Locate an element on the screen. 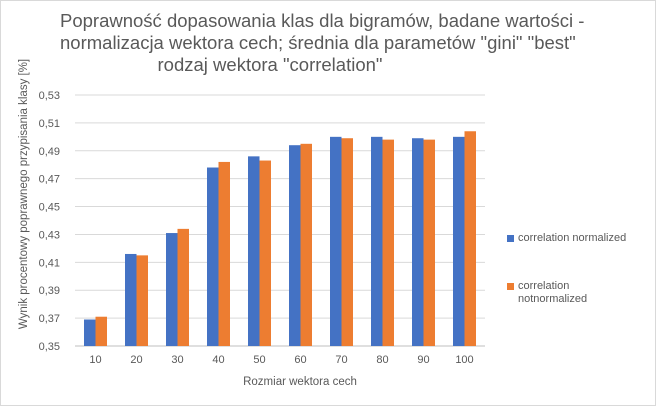 The width and height of the screenshot is (656, 406). x-tick-label: 30 is located at coordinates (177, 360).